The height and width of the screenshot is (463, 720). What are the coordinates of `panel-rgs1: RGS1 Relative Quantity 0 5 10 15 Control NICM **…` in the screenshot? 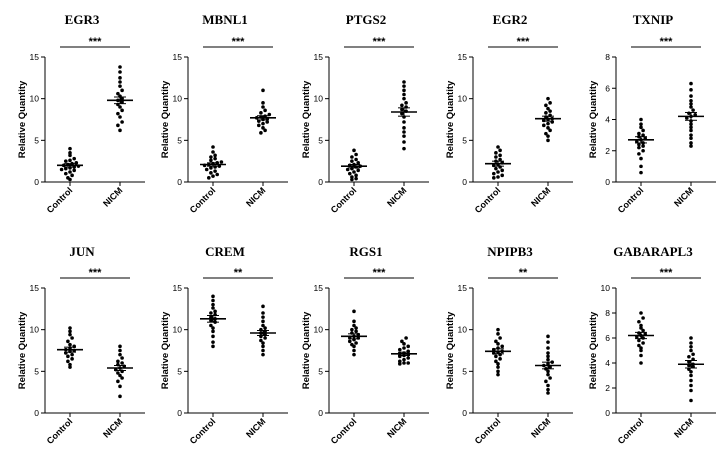 It's located at (365, 345).